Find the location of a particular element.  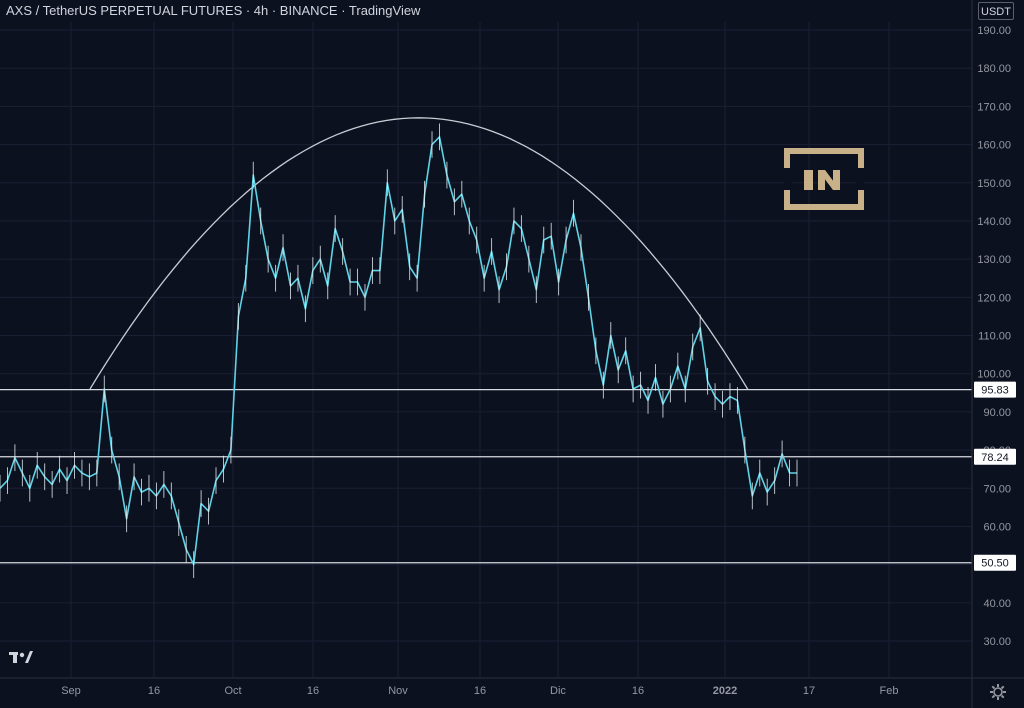

y-tick-label: 160.00 is located at coordinates (994, 146).